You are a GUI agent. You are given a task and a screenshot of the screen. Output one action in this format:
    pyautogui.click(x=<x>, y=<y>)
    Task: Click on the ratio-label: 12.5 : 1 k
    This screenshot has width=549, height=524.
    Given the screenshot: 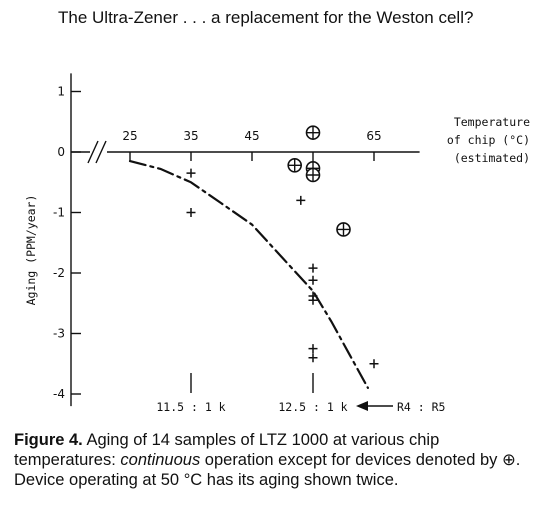 What is the action you would take?
    pyautogui.click(x=312, y=407)
    